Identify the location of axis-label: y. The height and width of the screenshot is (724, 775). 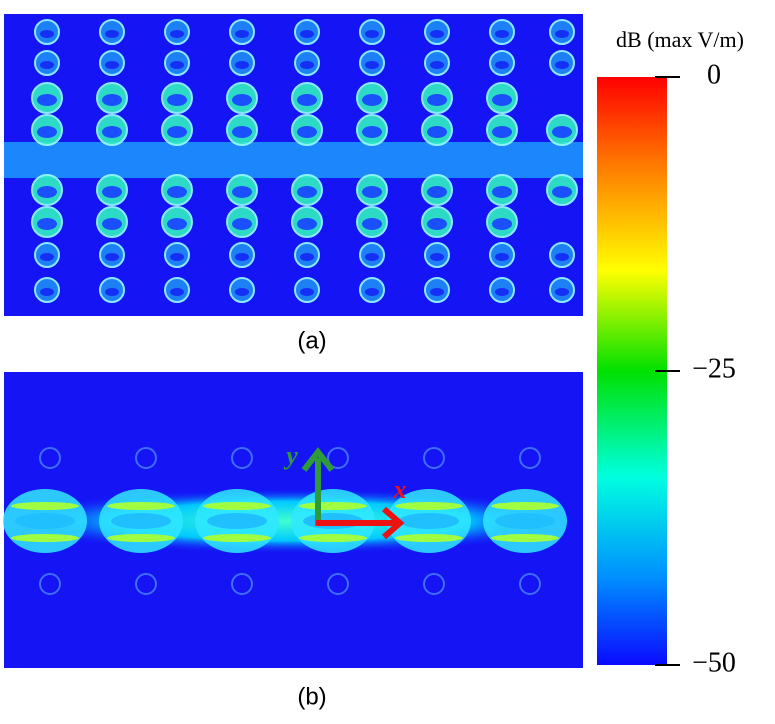
(290, 455).